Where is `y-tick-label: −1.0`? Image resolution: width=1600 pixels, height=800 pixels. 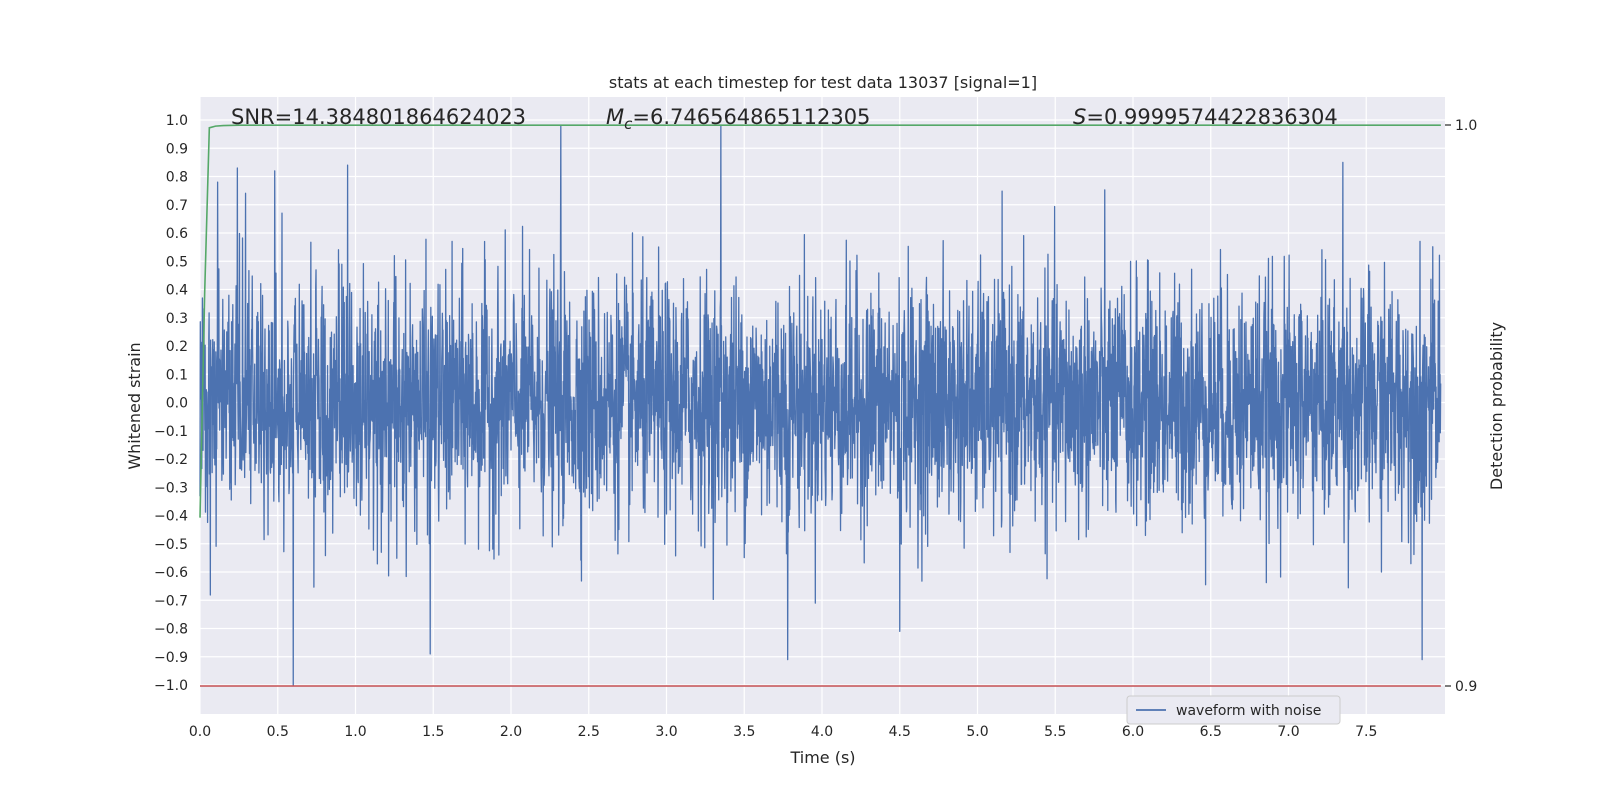
y-tick-label: −1.0 is located at coordinates (171, 686).